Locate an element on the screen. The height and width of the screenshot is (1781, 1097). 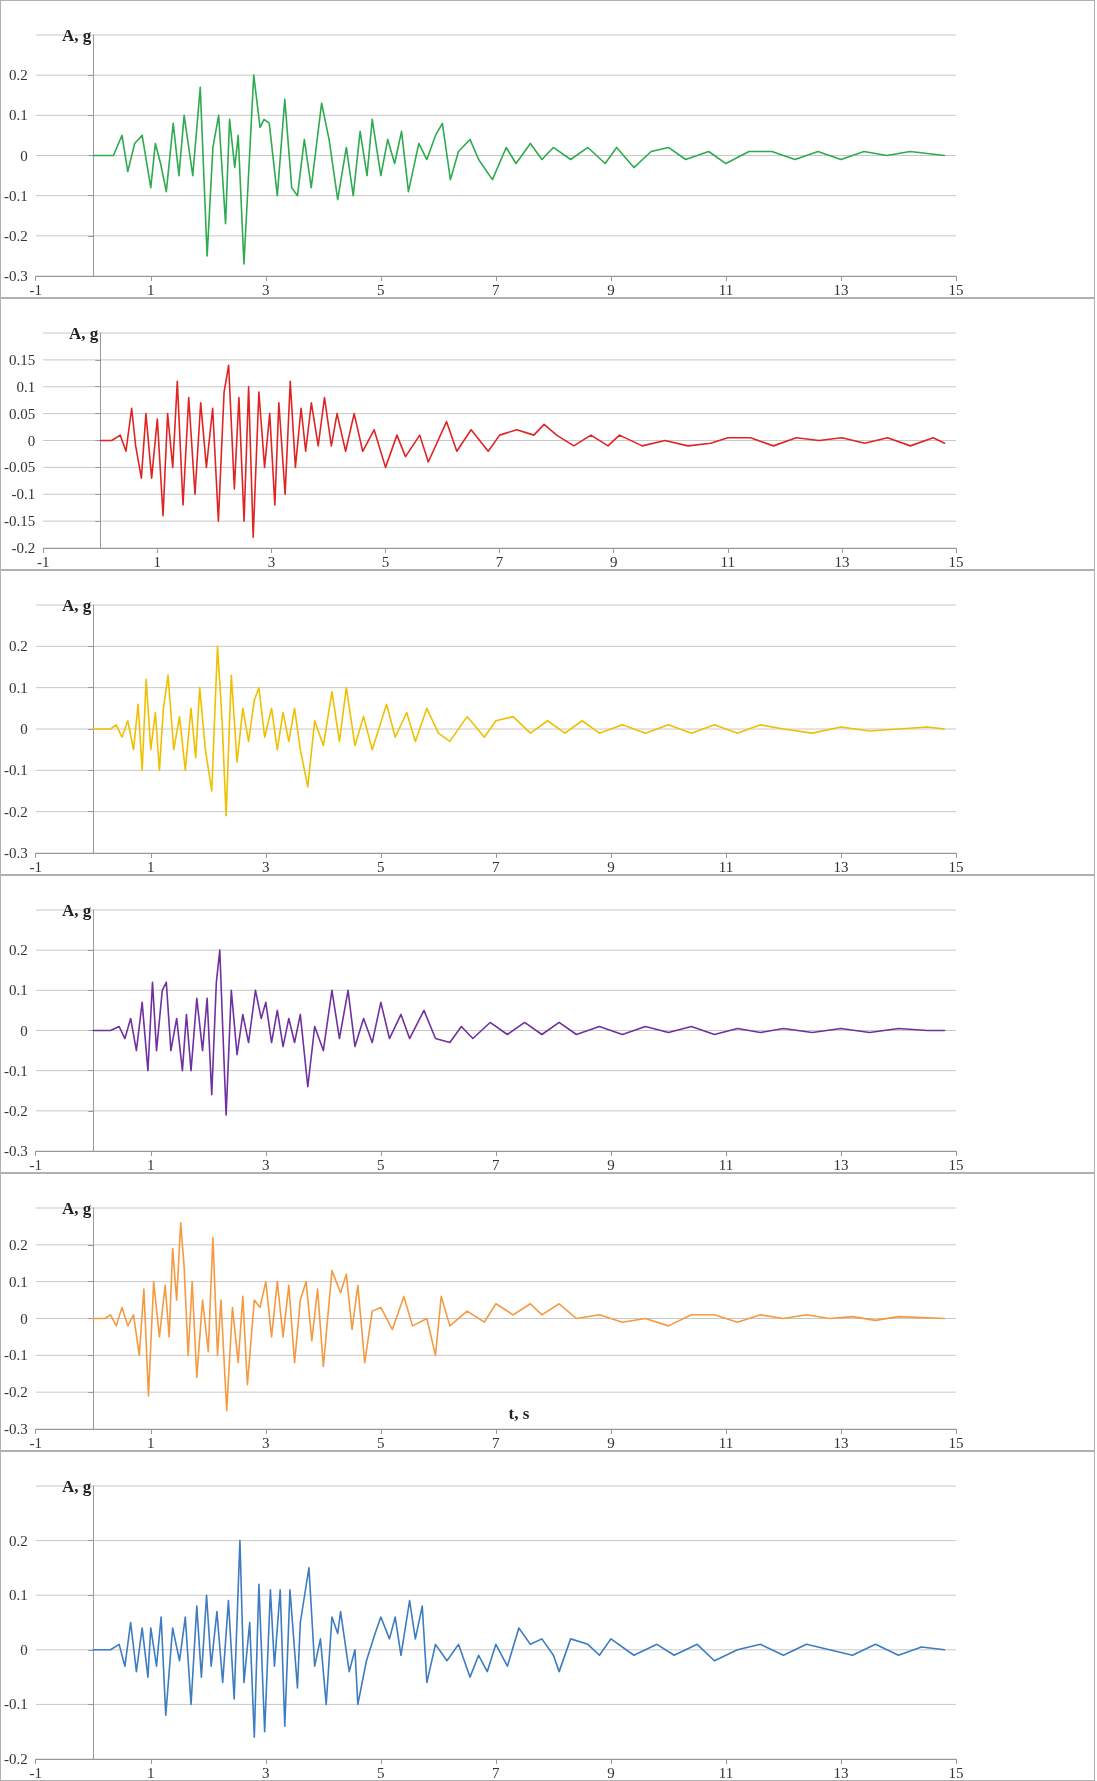
x-axis-title: t, s is located at coordinates (519, 1413).